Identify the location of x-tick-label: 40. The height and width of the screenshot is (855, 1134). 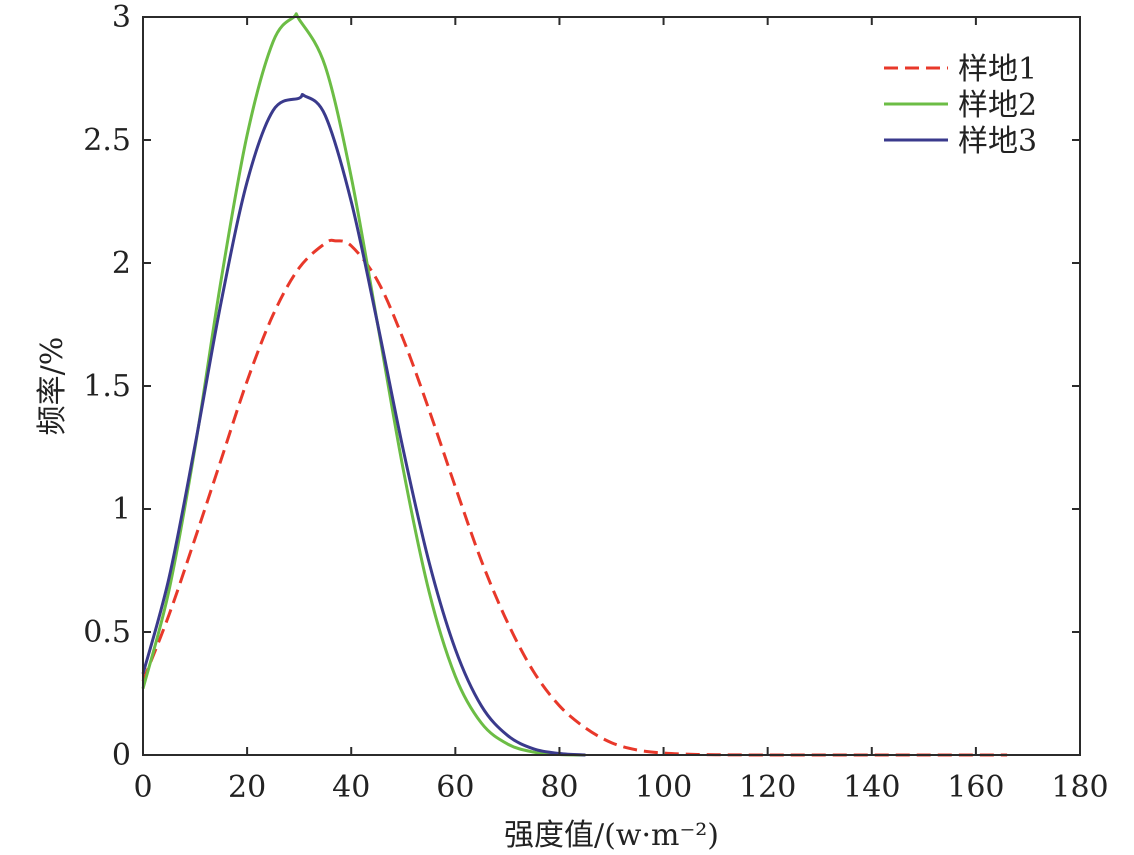
(351, 787).